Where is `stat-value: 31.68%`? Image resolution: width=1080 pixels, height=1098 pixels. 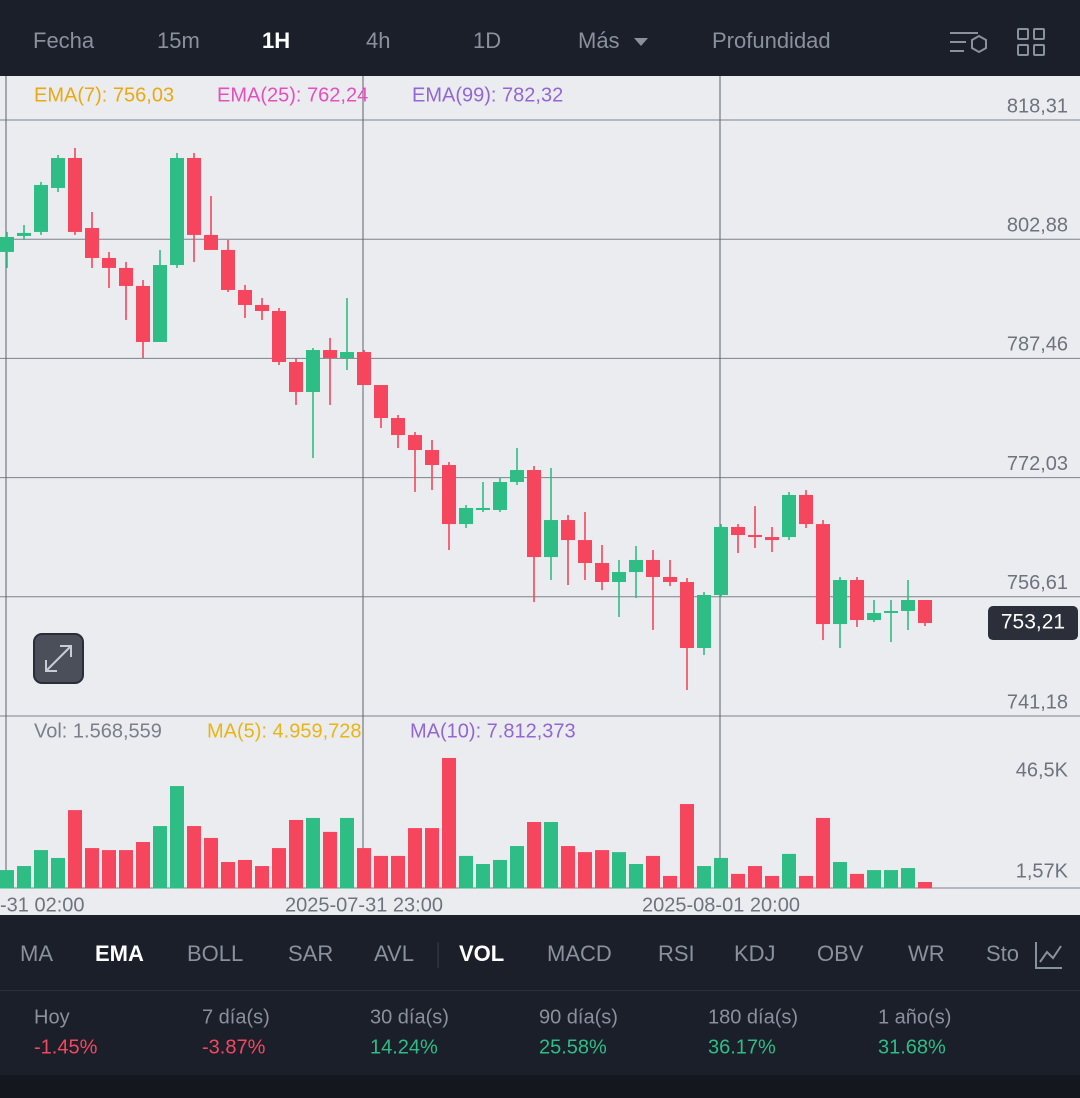
stat-value: 31.68% is located at coordinates (912, 1047).